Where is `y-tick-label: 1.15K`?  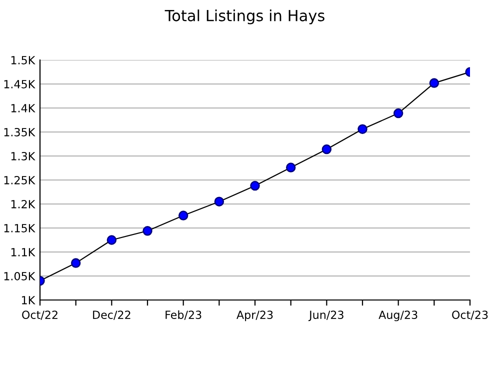
y-tick-label: 1.15K is located at coordinates (20, 228).